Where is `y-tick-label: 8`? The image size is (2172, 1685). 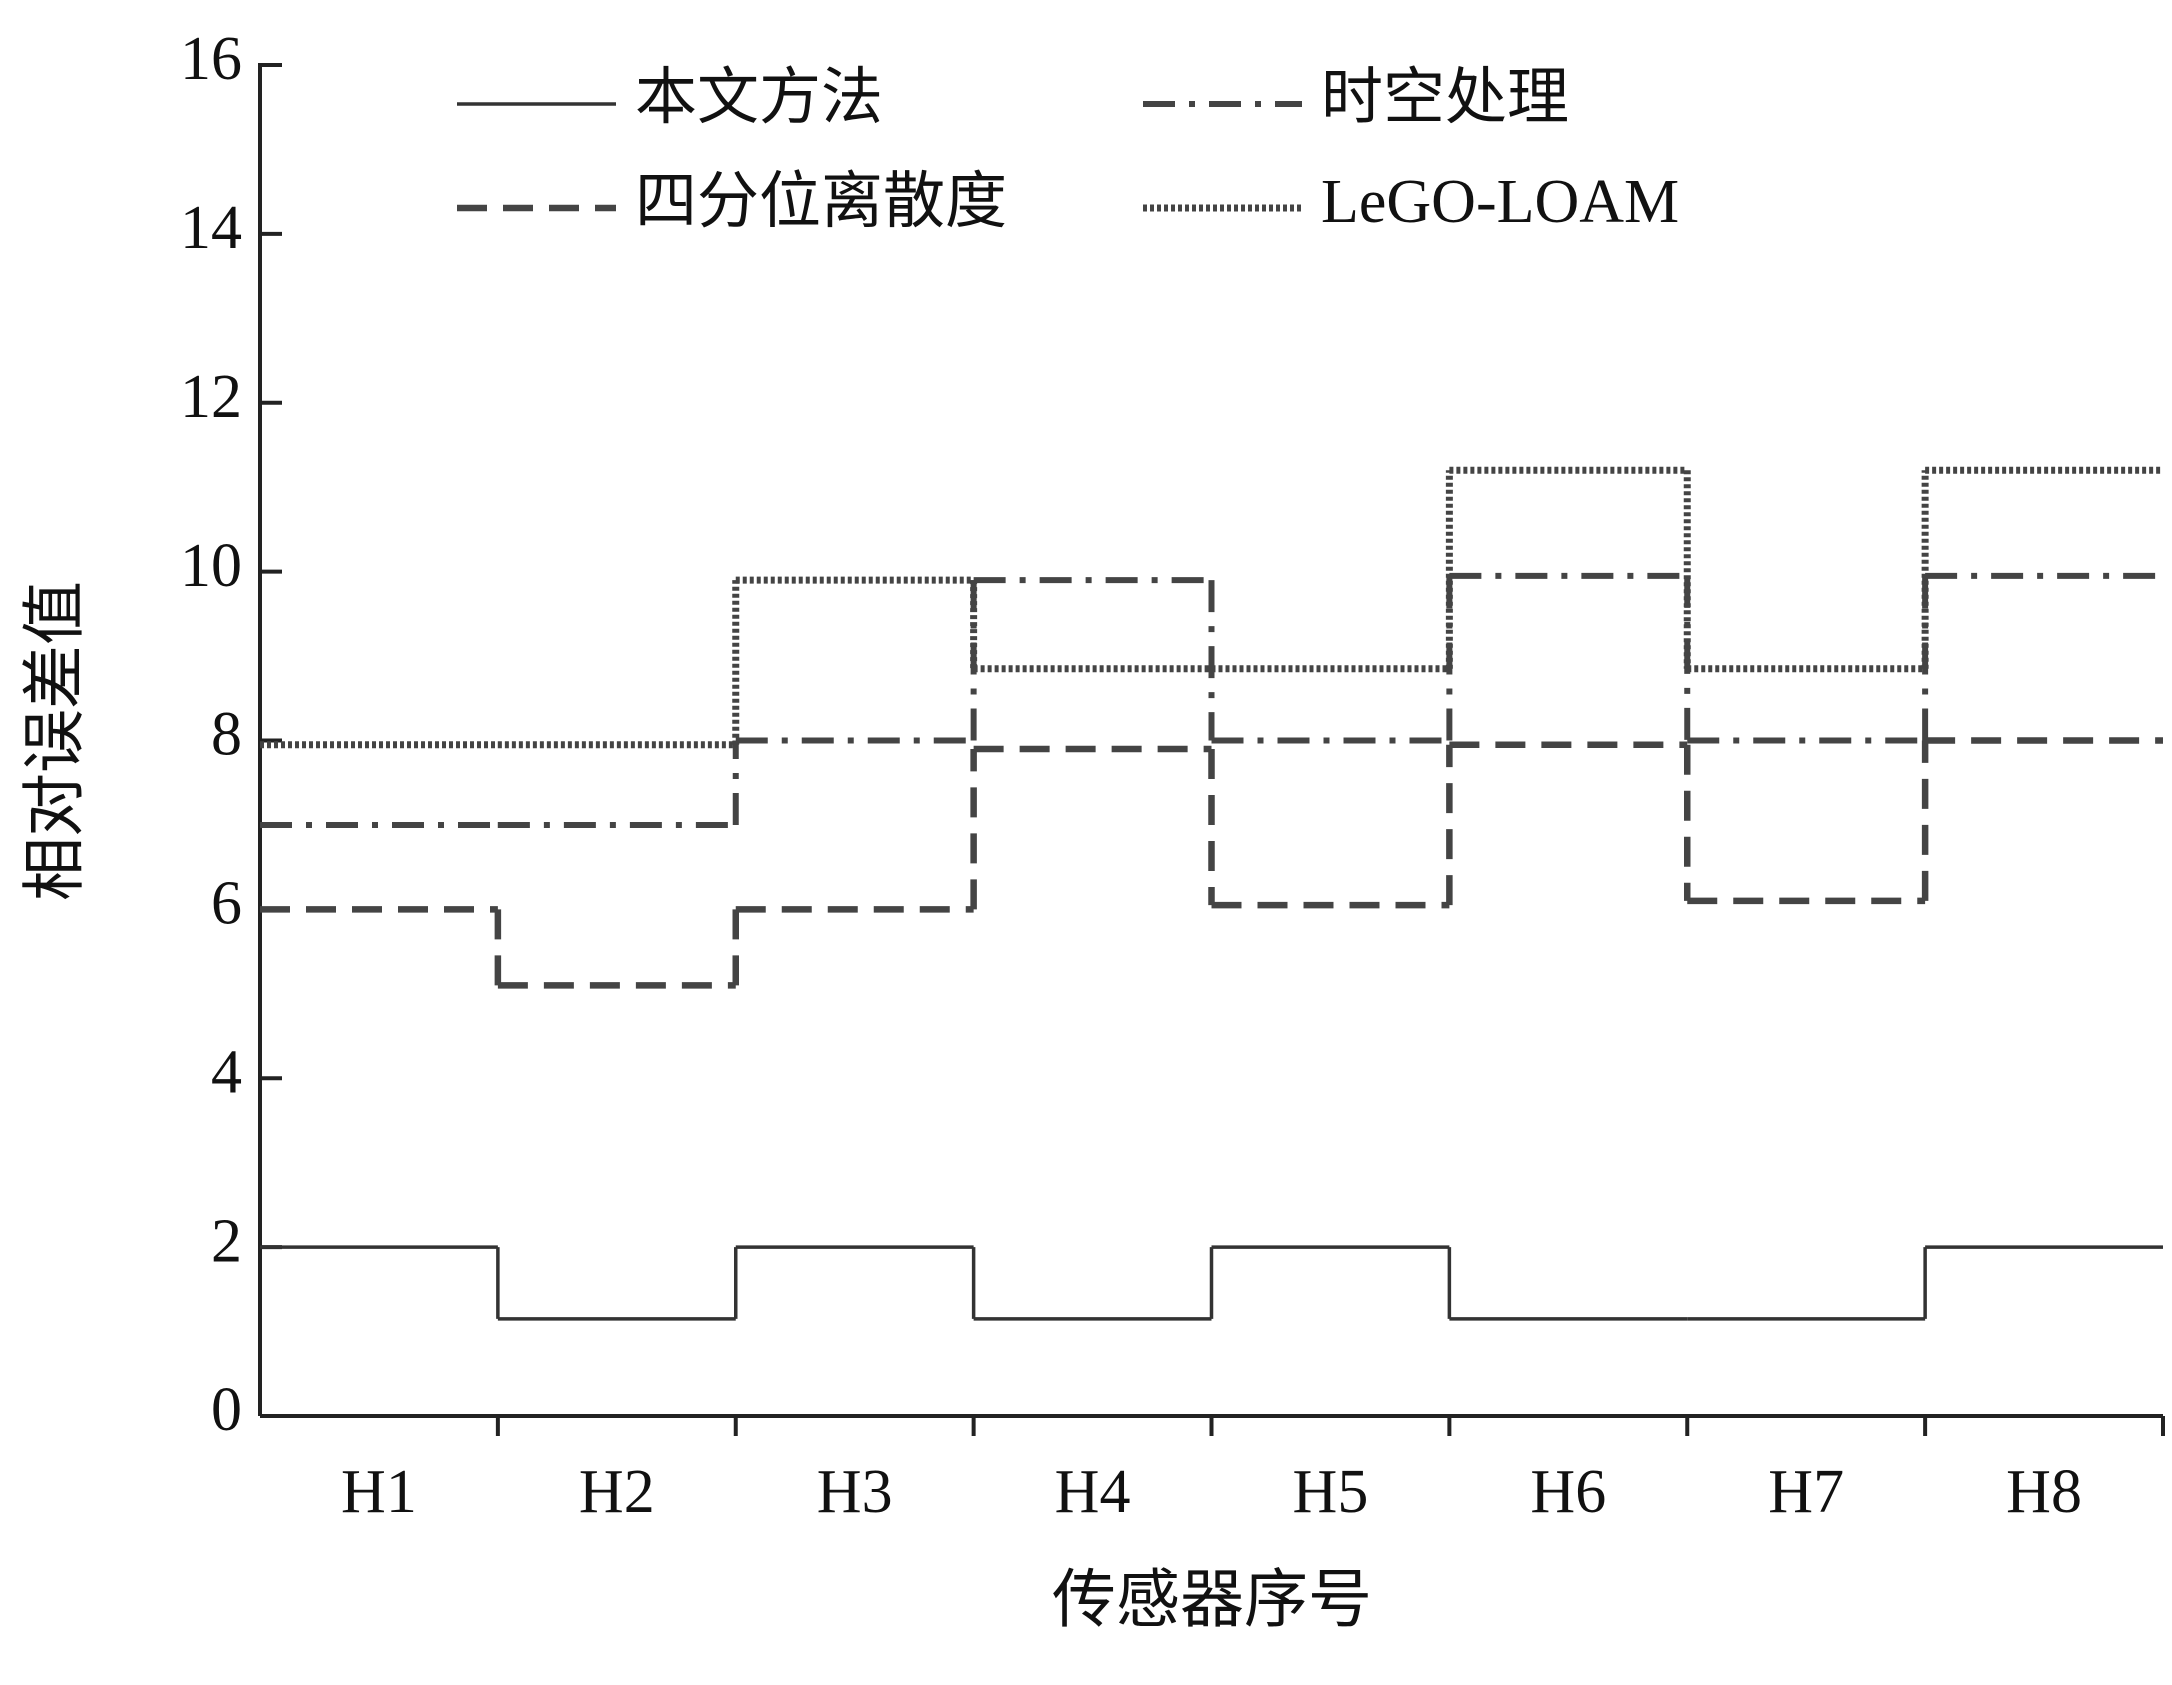 y-tick-label: 8 is located at coordinates (226, 735).